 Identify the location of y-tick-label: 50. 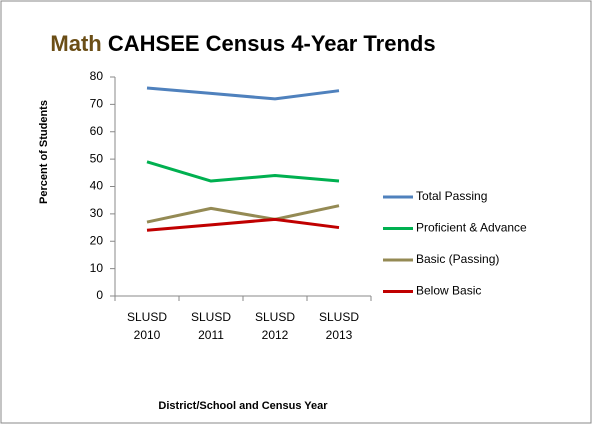
(97, 158).